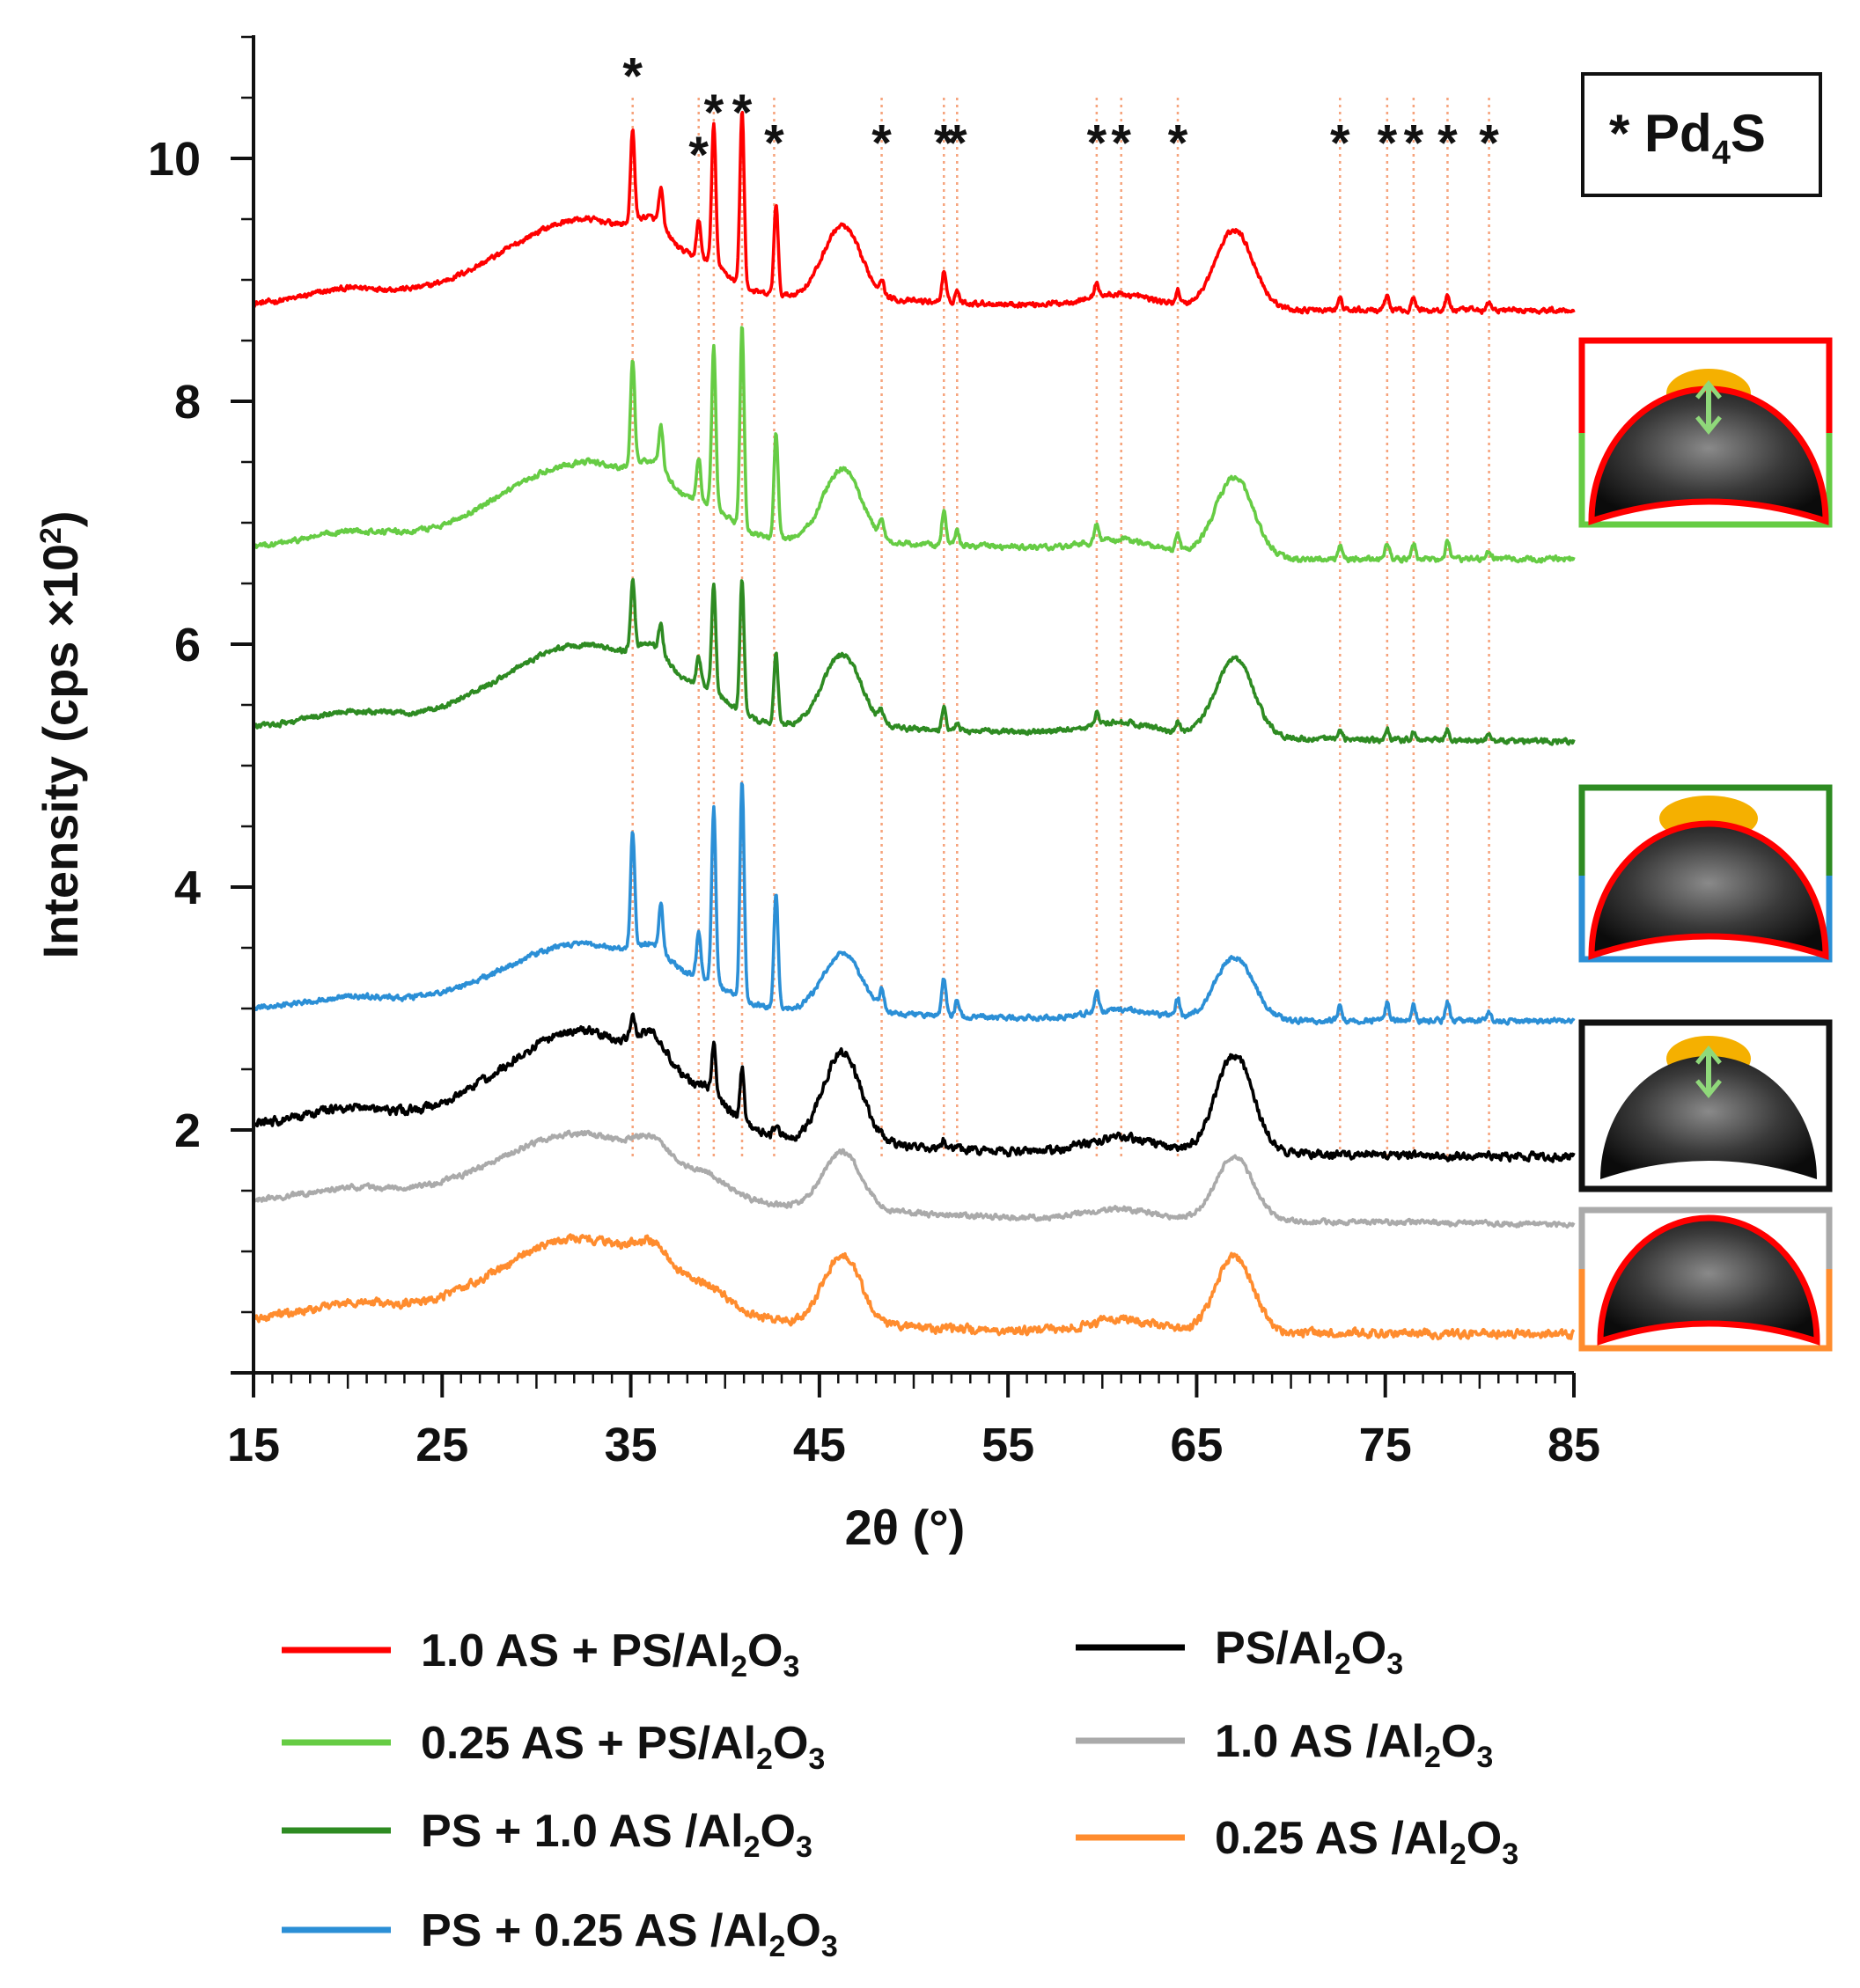 The width and height of the screenshot is (1860, 1988). I want to click on y-tick-label: 4, so click(187, 888).